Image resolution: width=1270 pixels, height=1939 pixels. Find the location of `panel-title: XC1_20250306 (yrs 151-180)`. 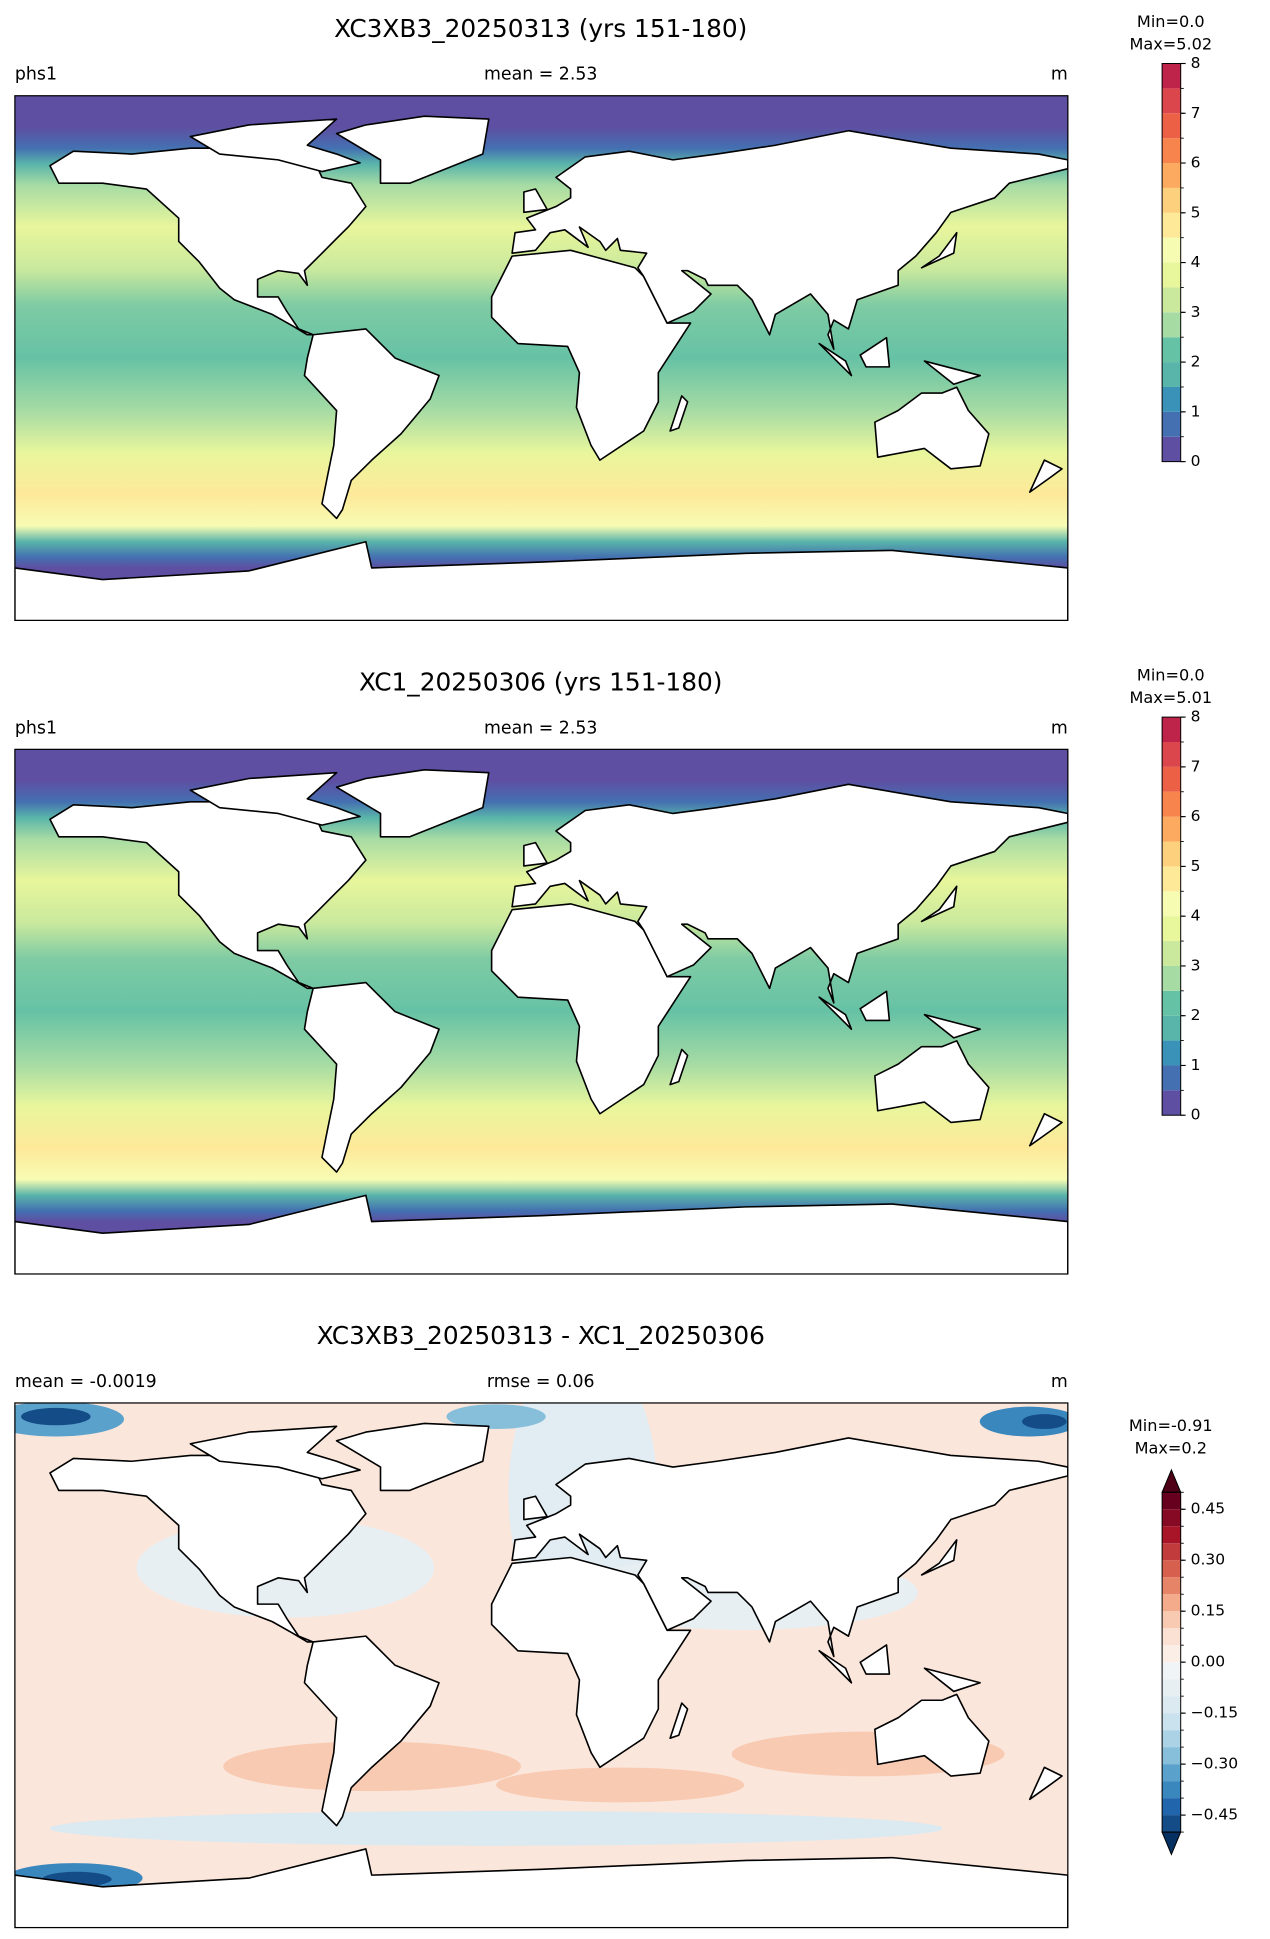

panel-title: XC1_20250306 (yrs 151-180) is located at coordinates (540, 682).